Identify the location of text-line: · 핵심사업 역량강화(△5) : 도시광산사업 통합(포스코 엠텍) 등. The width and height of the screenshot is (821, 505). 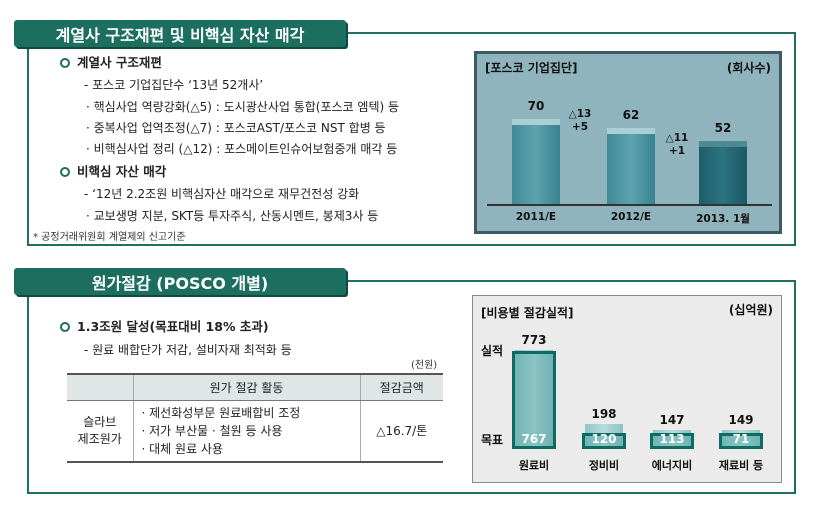
(243, 107).